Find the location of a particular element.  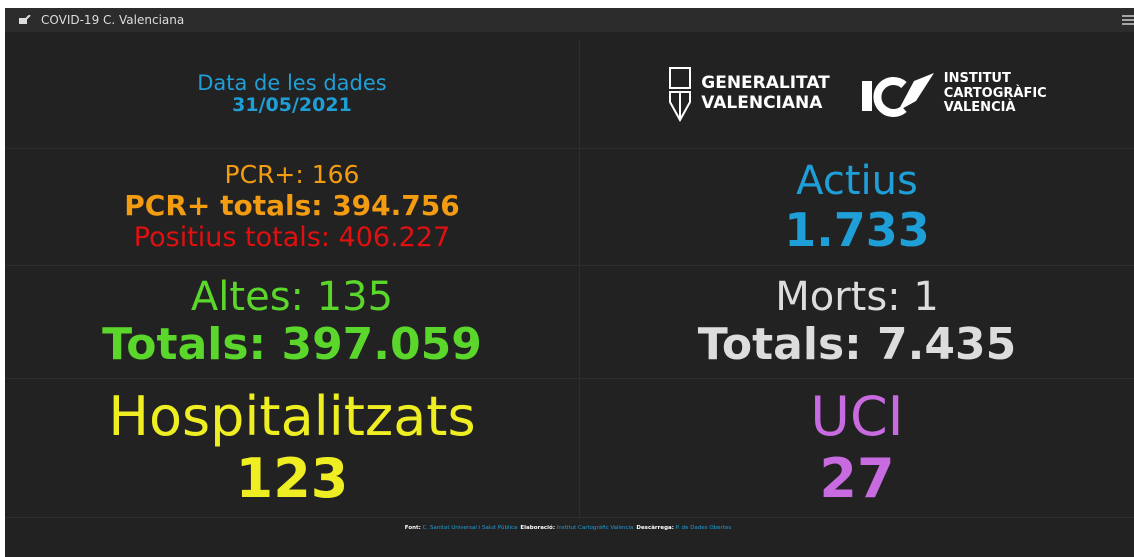

icu-value: 27 is located at coordinates (857, 478).